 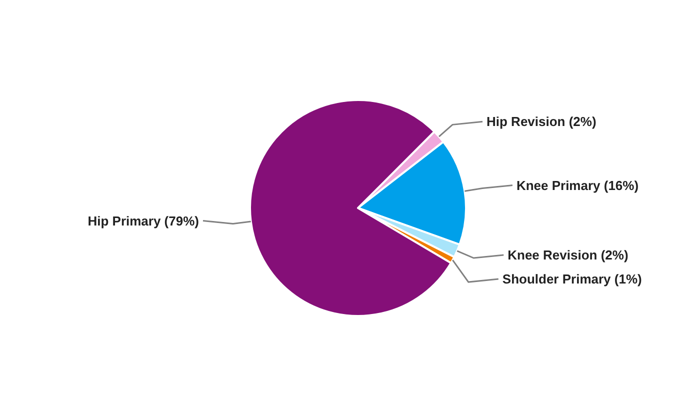 I want to click on slice-label: Shoulder Primary (1%), so click(x=572, y=279).